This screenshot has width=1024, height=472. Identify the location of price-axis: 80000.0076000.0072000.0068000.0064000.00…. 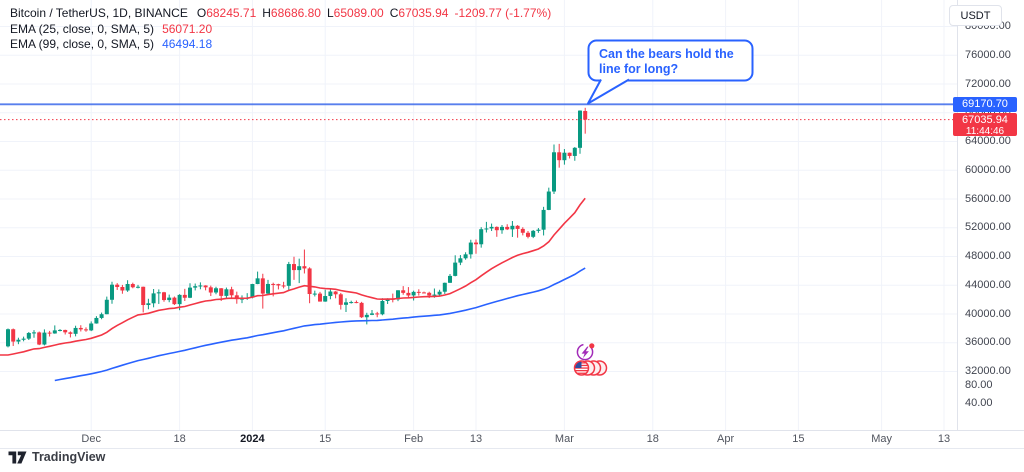
(991, 215).